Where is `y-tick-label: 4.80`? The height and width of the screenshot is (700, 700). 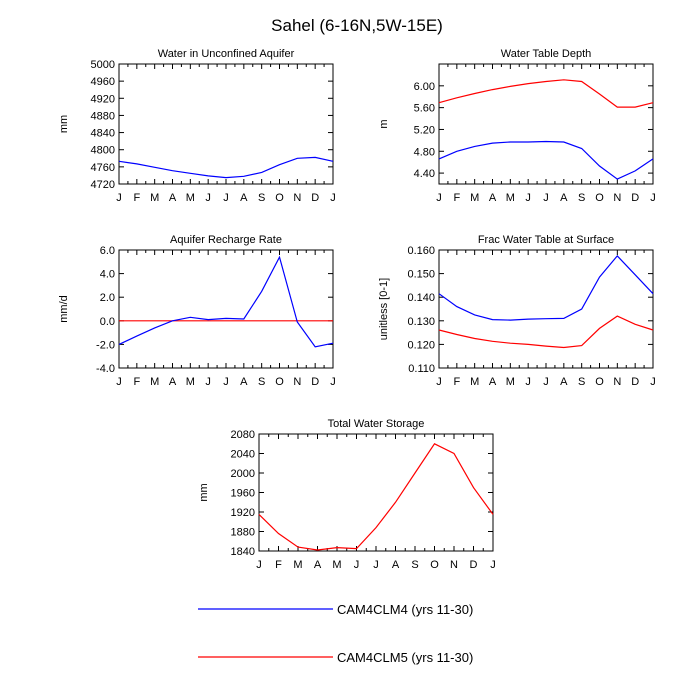 y-tick-label: 4.80 is located at coordinates (424, 152).